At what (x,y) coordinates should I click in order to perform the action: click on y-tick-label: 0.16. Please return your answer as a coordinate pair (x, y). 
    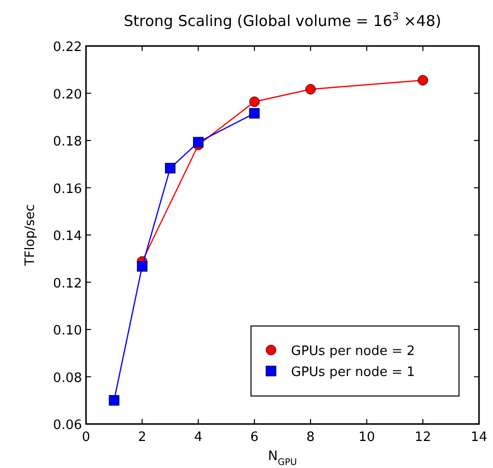
    Looking at the image, I should click on (67, 189).